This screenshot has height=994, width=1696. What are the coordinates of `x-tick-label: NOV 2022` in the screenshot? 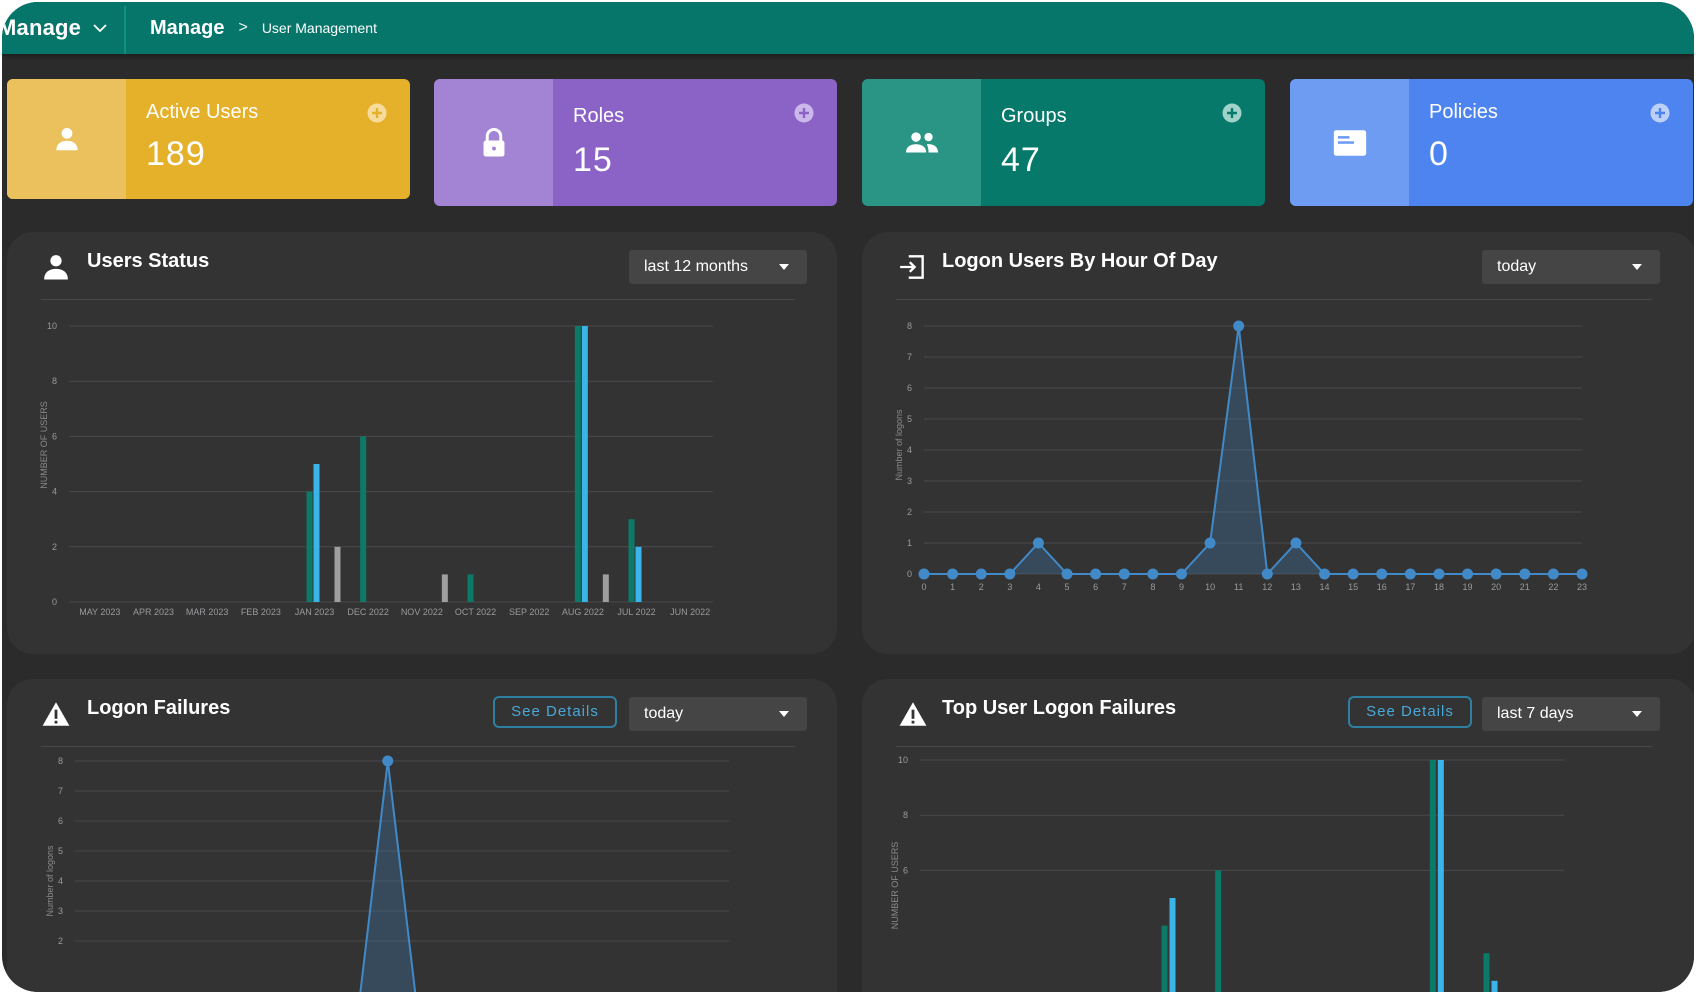 It's located at (422, 612).